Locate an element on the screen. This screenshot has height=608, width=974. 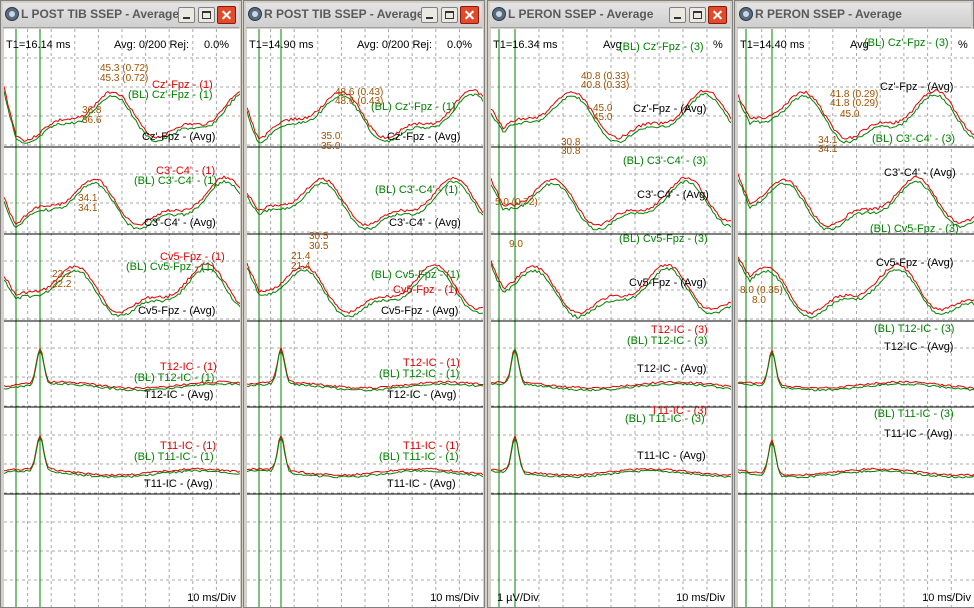
avg-readout: Avg is located at coordinates (612, 45).